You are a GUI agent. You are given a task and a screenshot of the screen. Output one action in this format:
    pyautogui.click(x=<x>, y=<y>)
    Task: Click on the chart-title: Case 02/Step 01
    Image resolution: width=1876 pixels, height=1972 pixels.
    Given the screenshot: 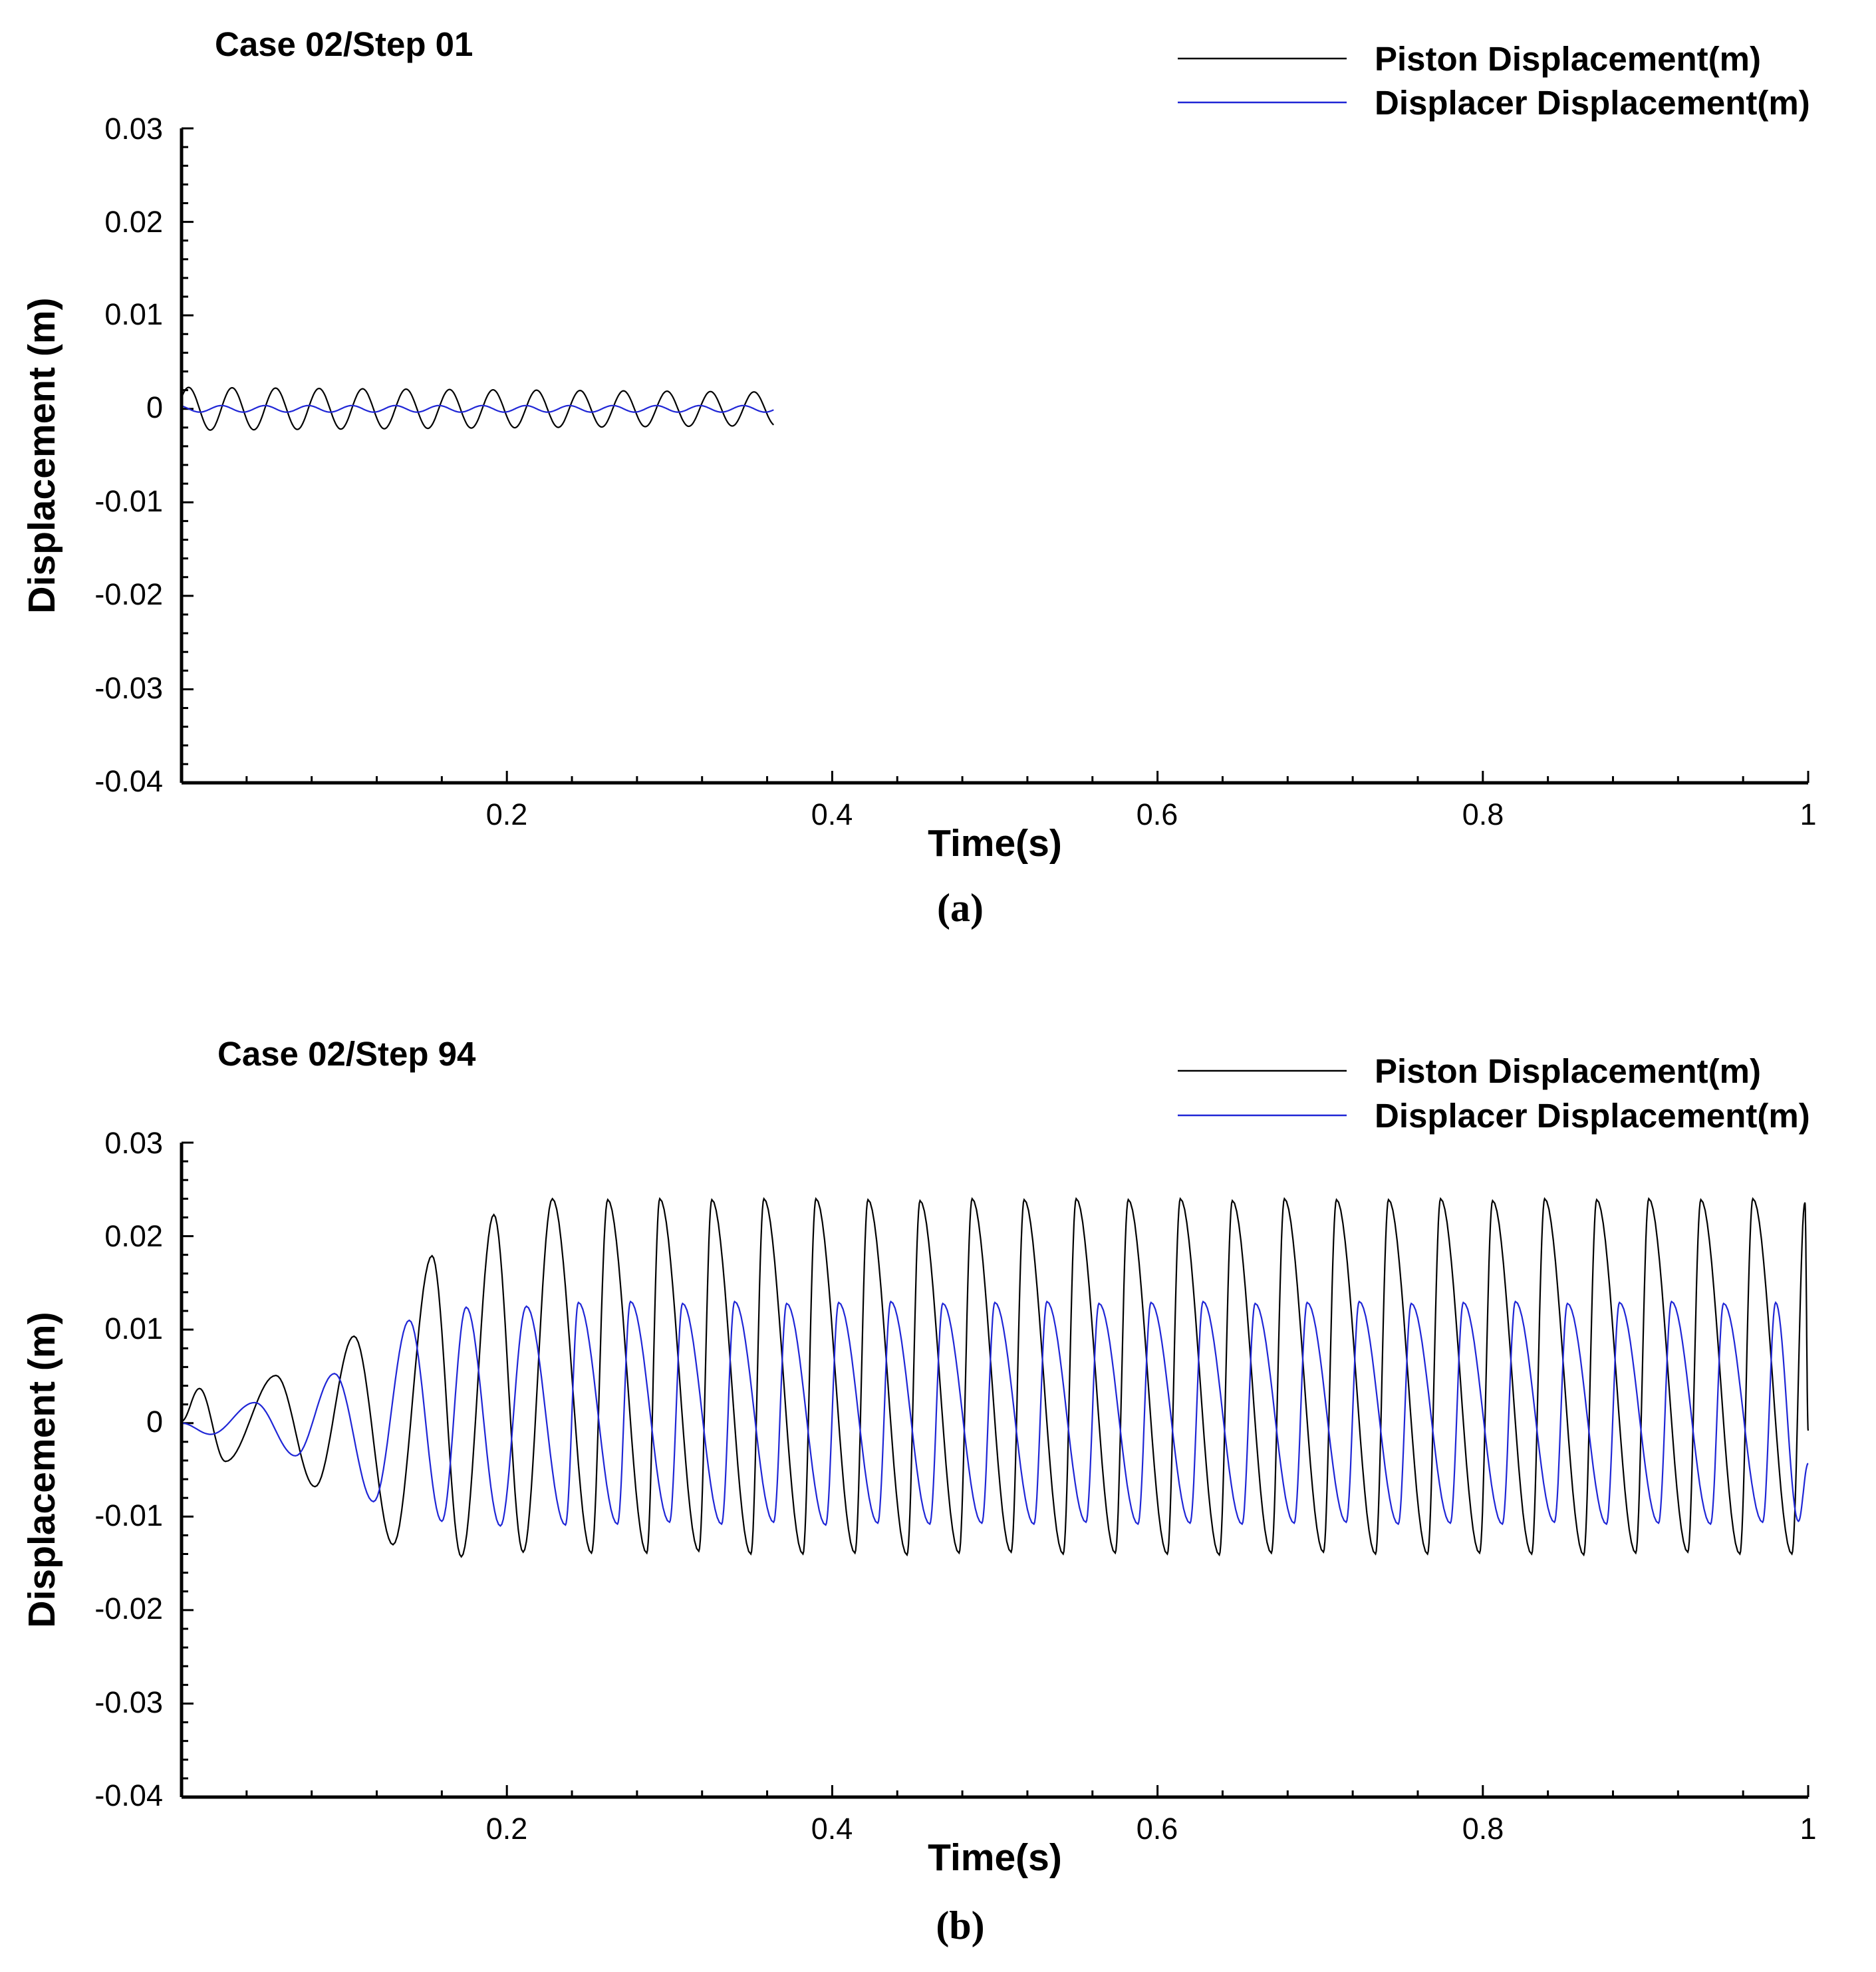 What is the action you would take?
    pyautogui.click(x=344, y=44)
    